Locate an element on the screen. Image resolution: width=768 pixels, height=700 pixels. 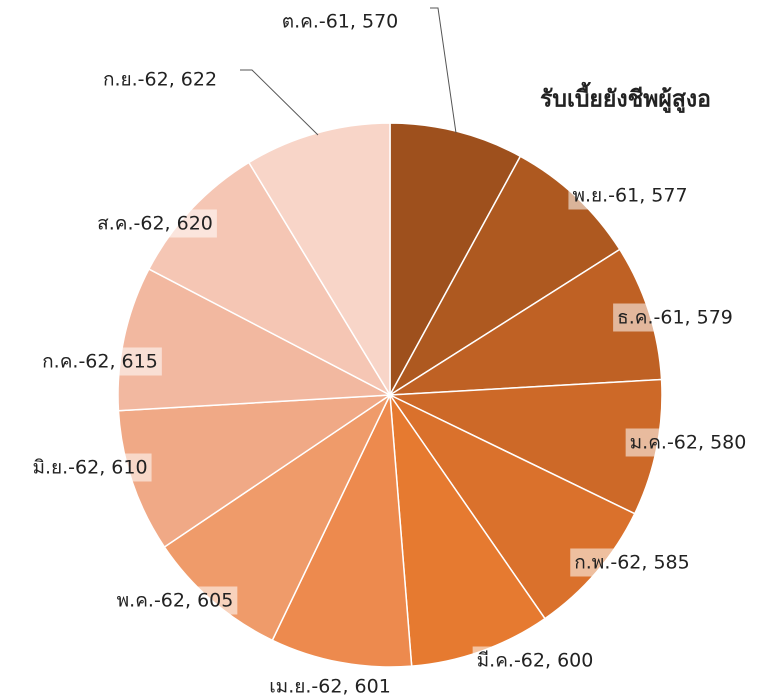
data-label: พ.ย.-61, 577 is located at coordinates (629, 196).